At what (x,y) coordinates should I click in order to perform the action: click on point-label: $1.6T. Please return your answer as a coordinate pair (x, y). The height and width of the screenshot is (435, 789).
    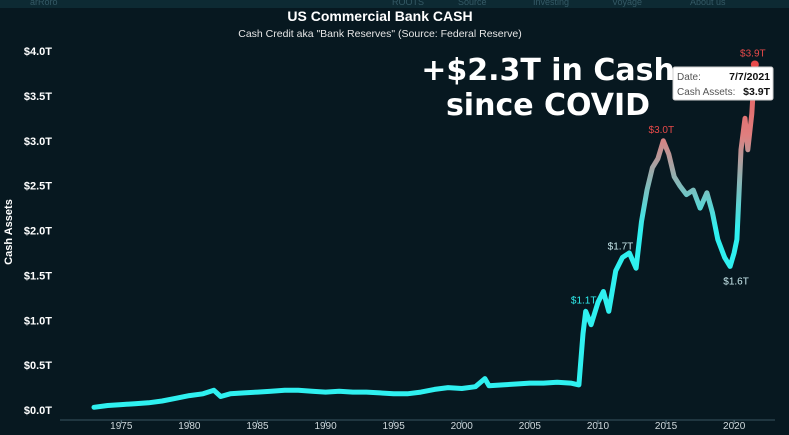
    Looking at the image, I should click on (736, 281).